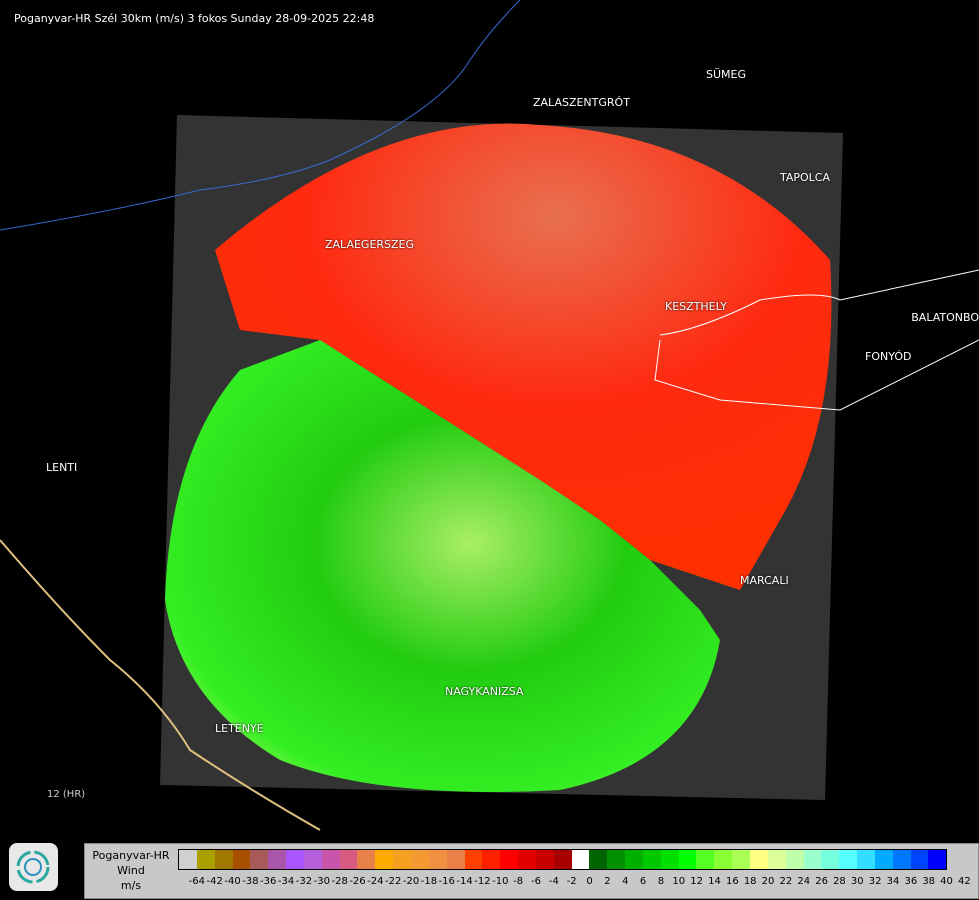  Describe the element at coordinates (750, 881) in the screenshot. I see `legend-tick-label: 18` at that location.